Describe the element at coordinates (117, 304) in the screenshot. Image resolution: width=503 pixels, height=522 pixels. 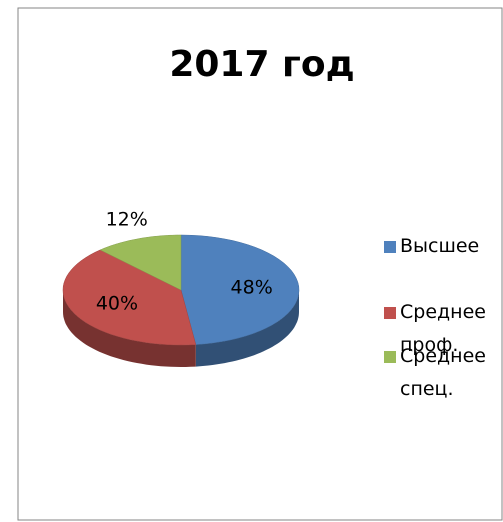
I see `data-label: 40%` at that location.